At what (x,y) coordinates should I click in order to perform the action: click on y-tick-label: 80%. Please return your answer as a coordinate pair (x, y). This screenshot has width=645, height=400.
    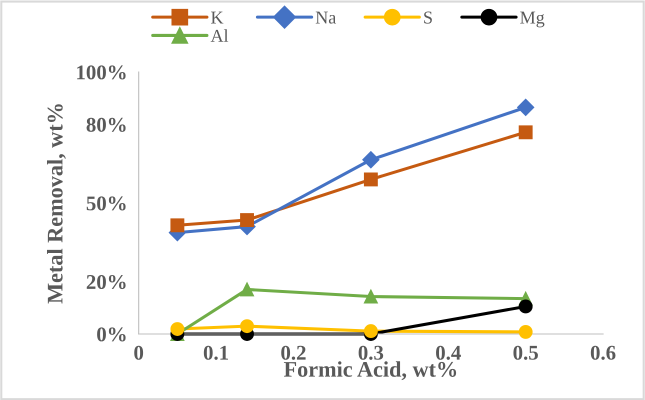
    Looking at the image, I should click on (106, 125).